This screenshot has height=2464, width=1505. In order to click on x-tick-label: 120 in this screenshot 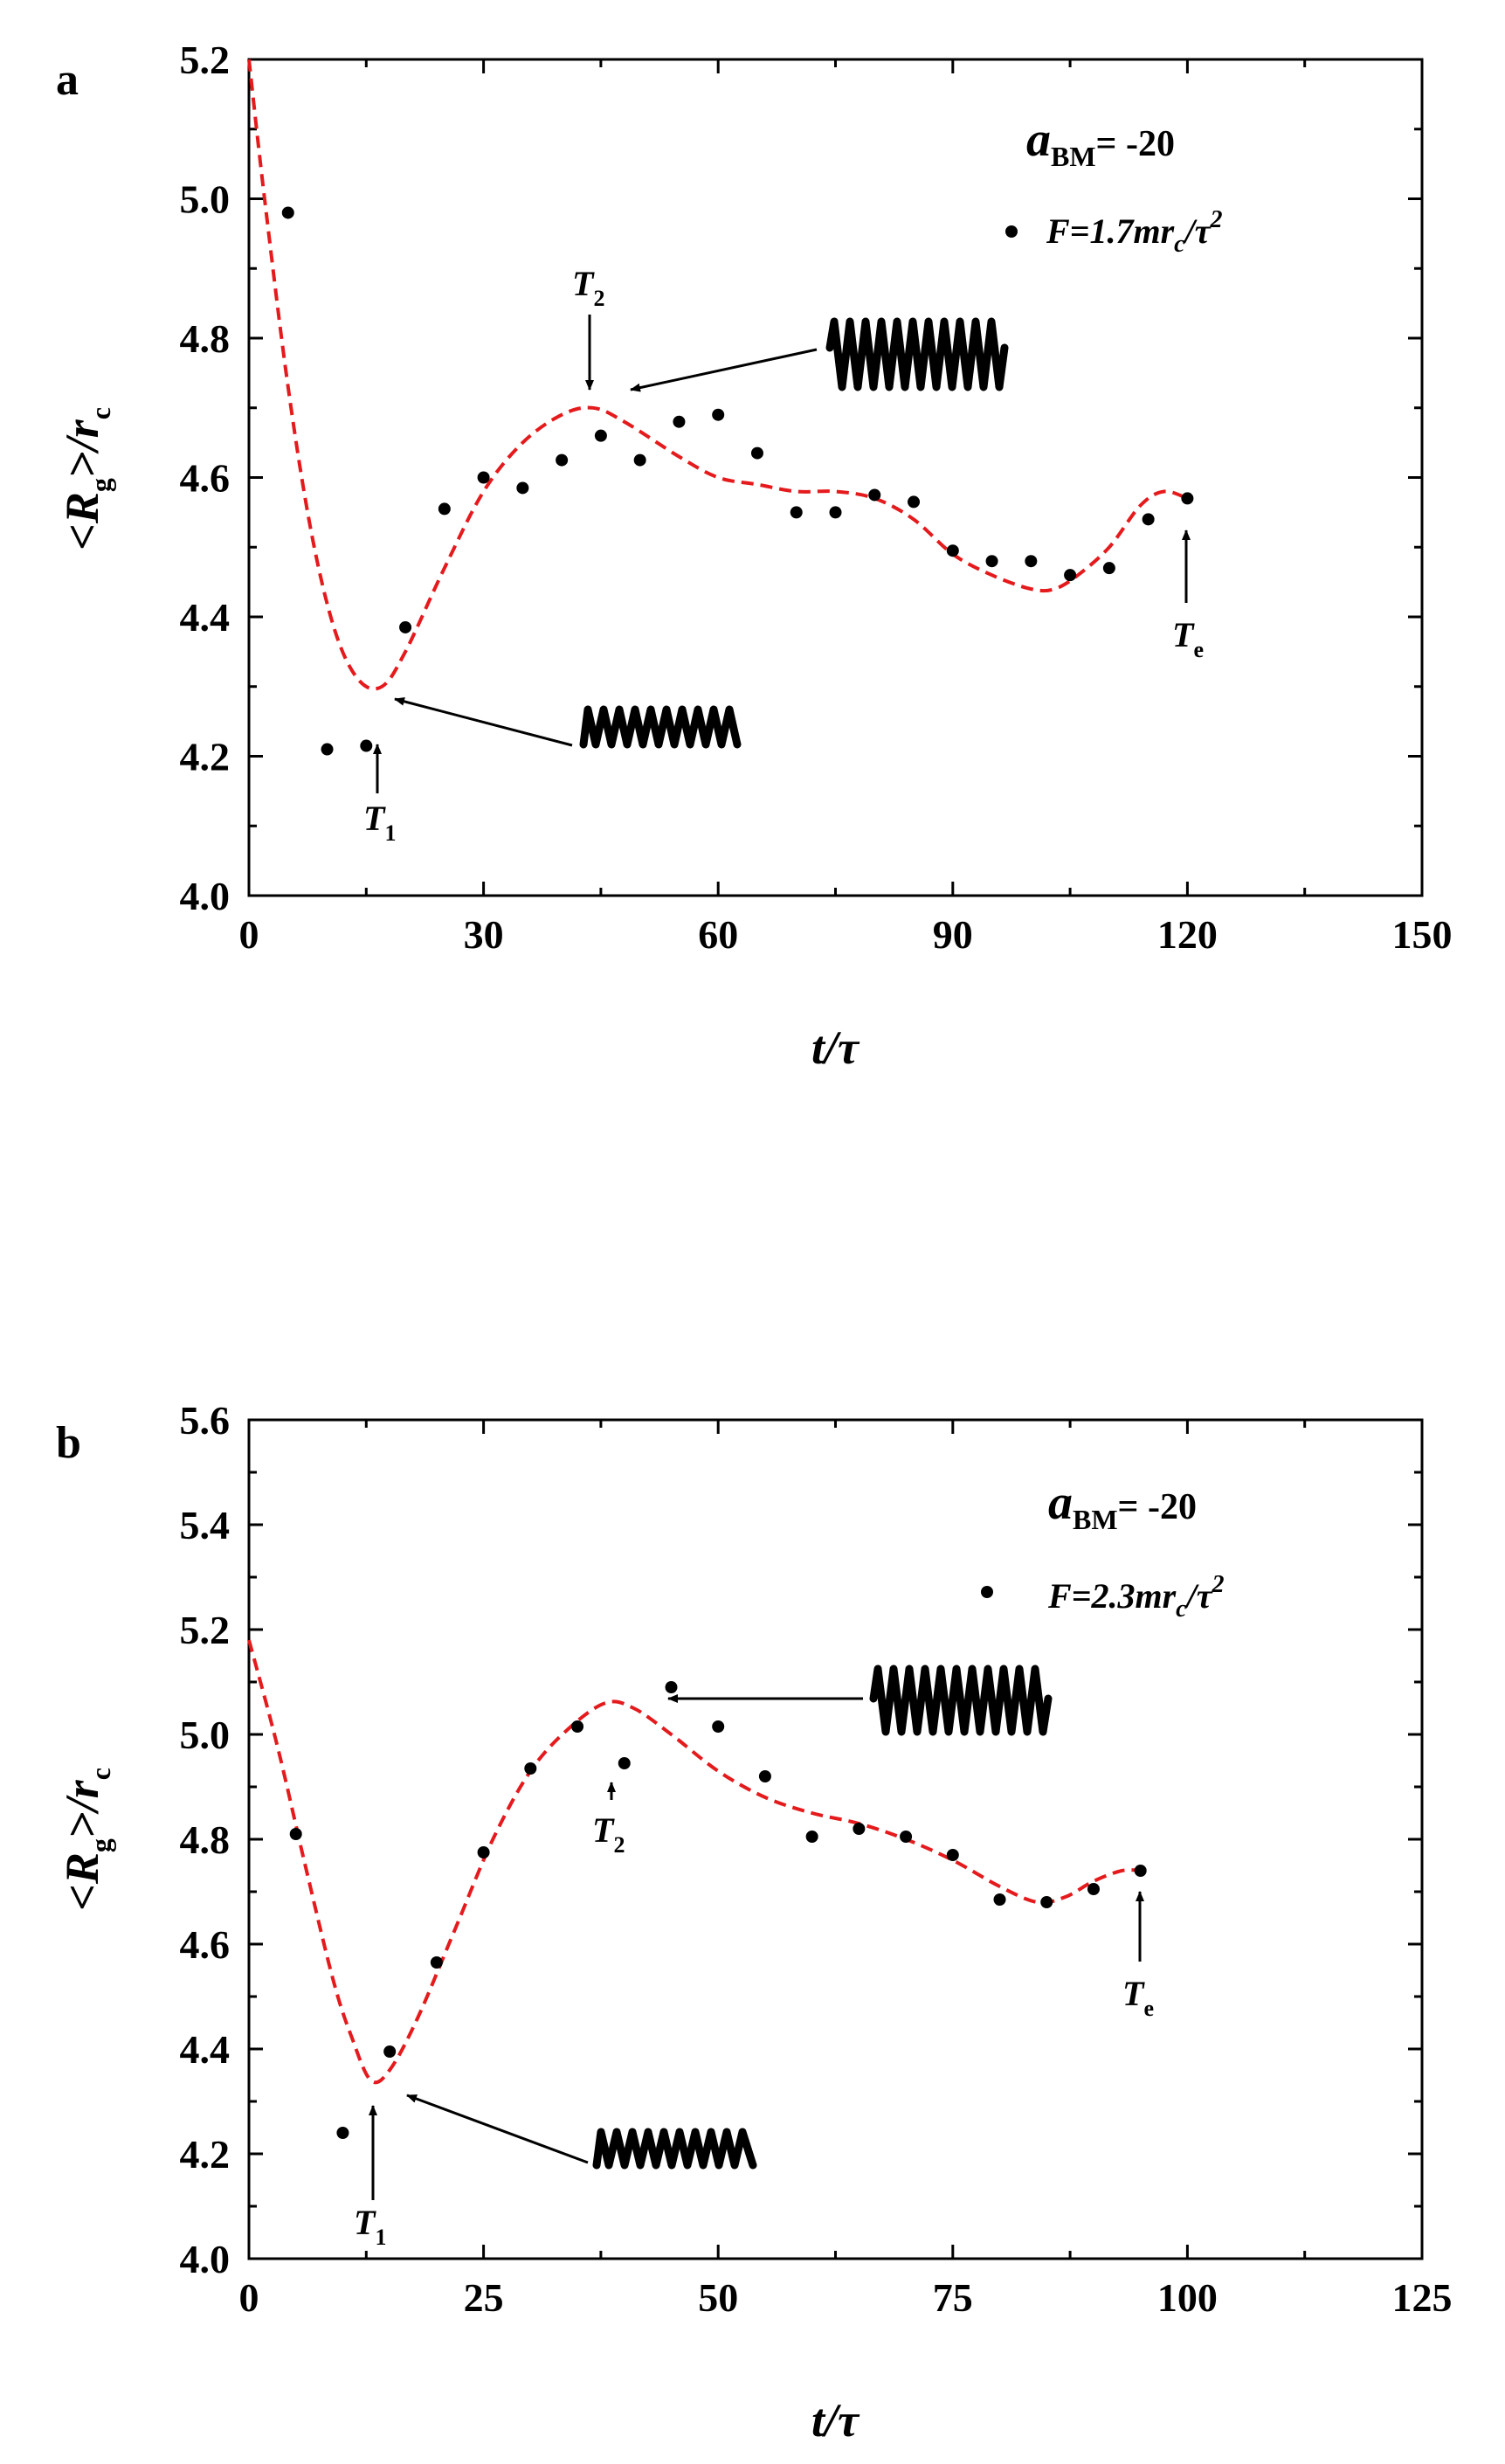, I will do `click(1188, 935)`.